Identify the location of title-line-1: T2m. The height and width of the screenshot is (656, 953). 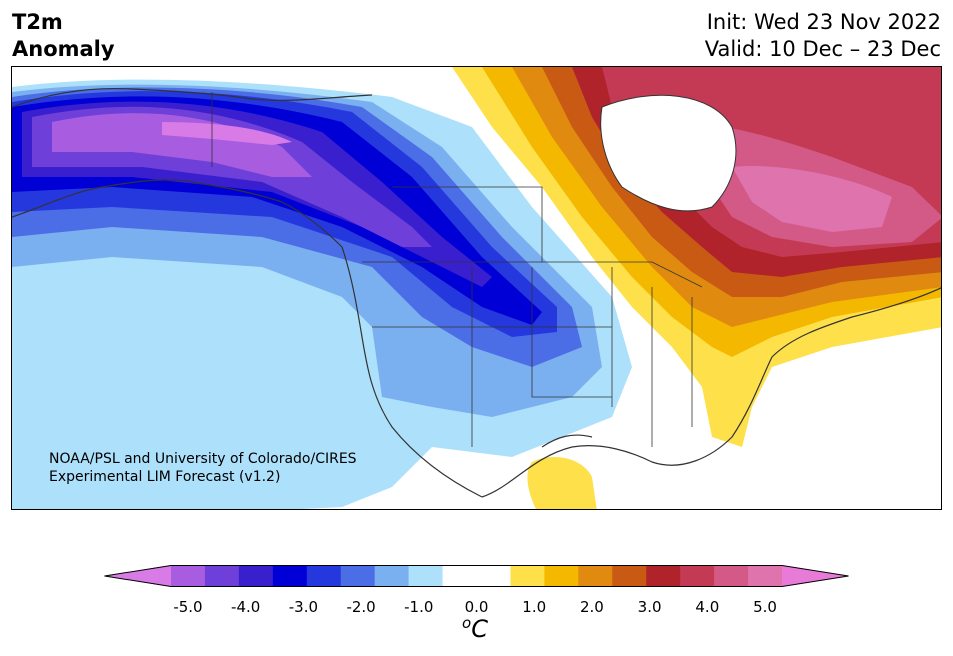
(37, 22).